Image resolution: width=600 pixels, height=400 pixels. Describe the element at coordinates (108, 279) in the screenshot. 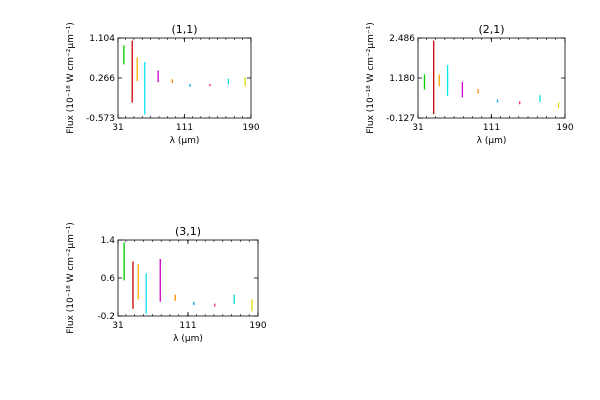

I see `y-tick-label: 0.6` at that location.